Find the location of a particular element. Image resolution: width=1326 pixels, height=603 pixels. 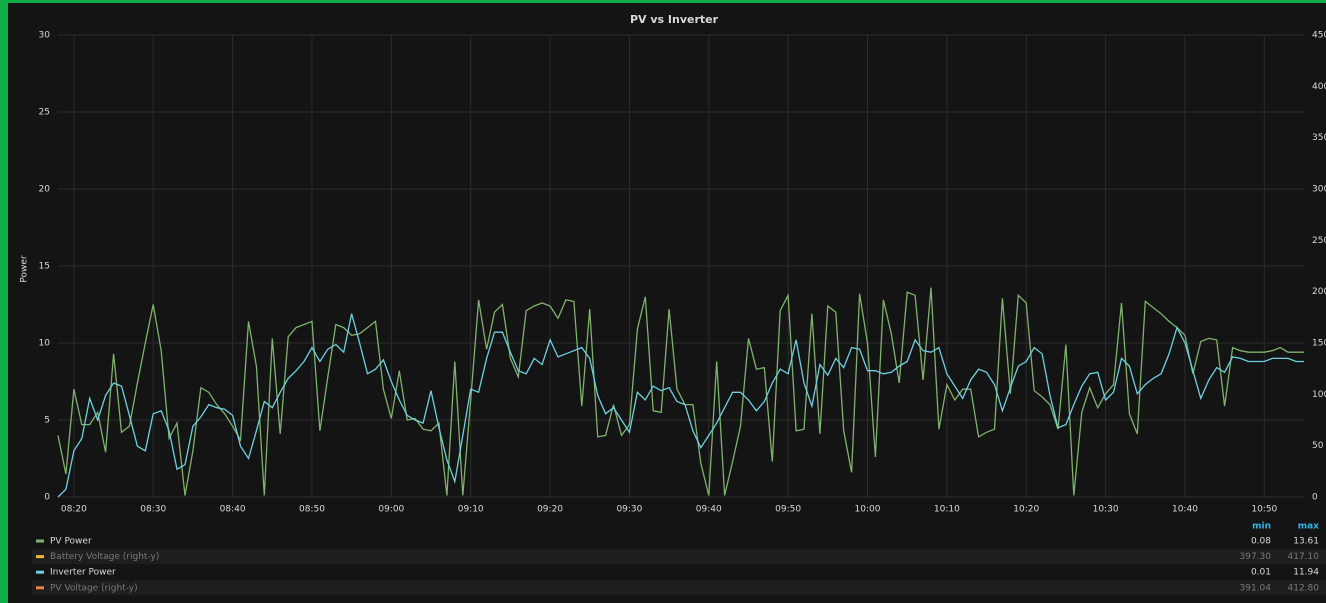

legend-max: 13.61 is located at coordinates (1306, 542).